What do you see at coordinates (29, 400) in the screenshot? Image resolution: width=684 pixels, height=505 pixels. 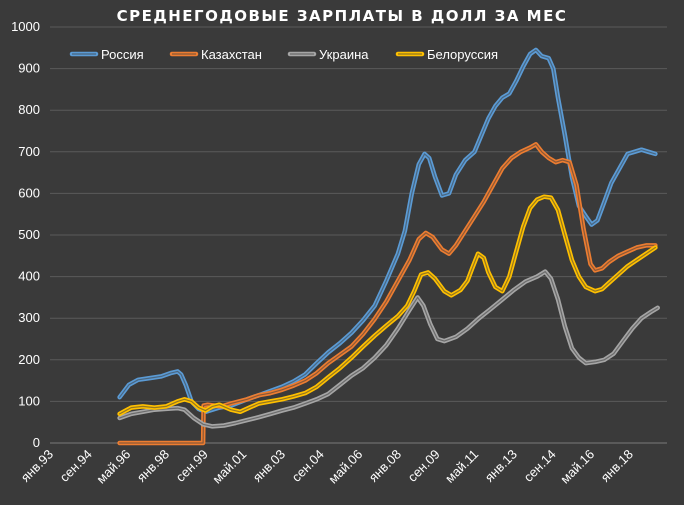 I see `y-tick-label: 100` at bounding box center [29, 400].